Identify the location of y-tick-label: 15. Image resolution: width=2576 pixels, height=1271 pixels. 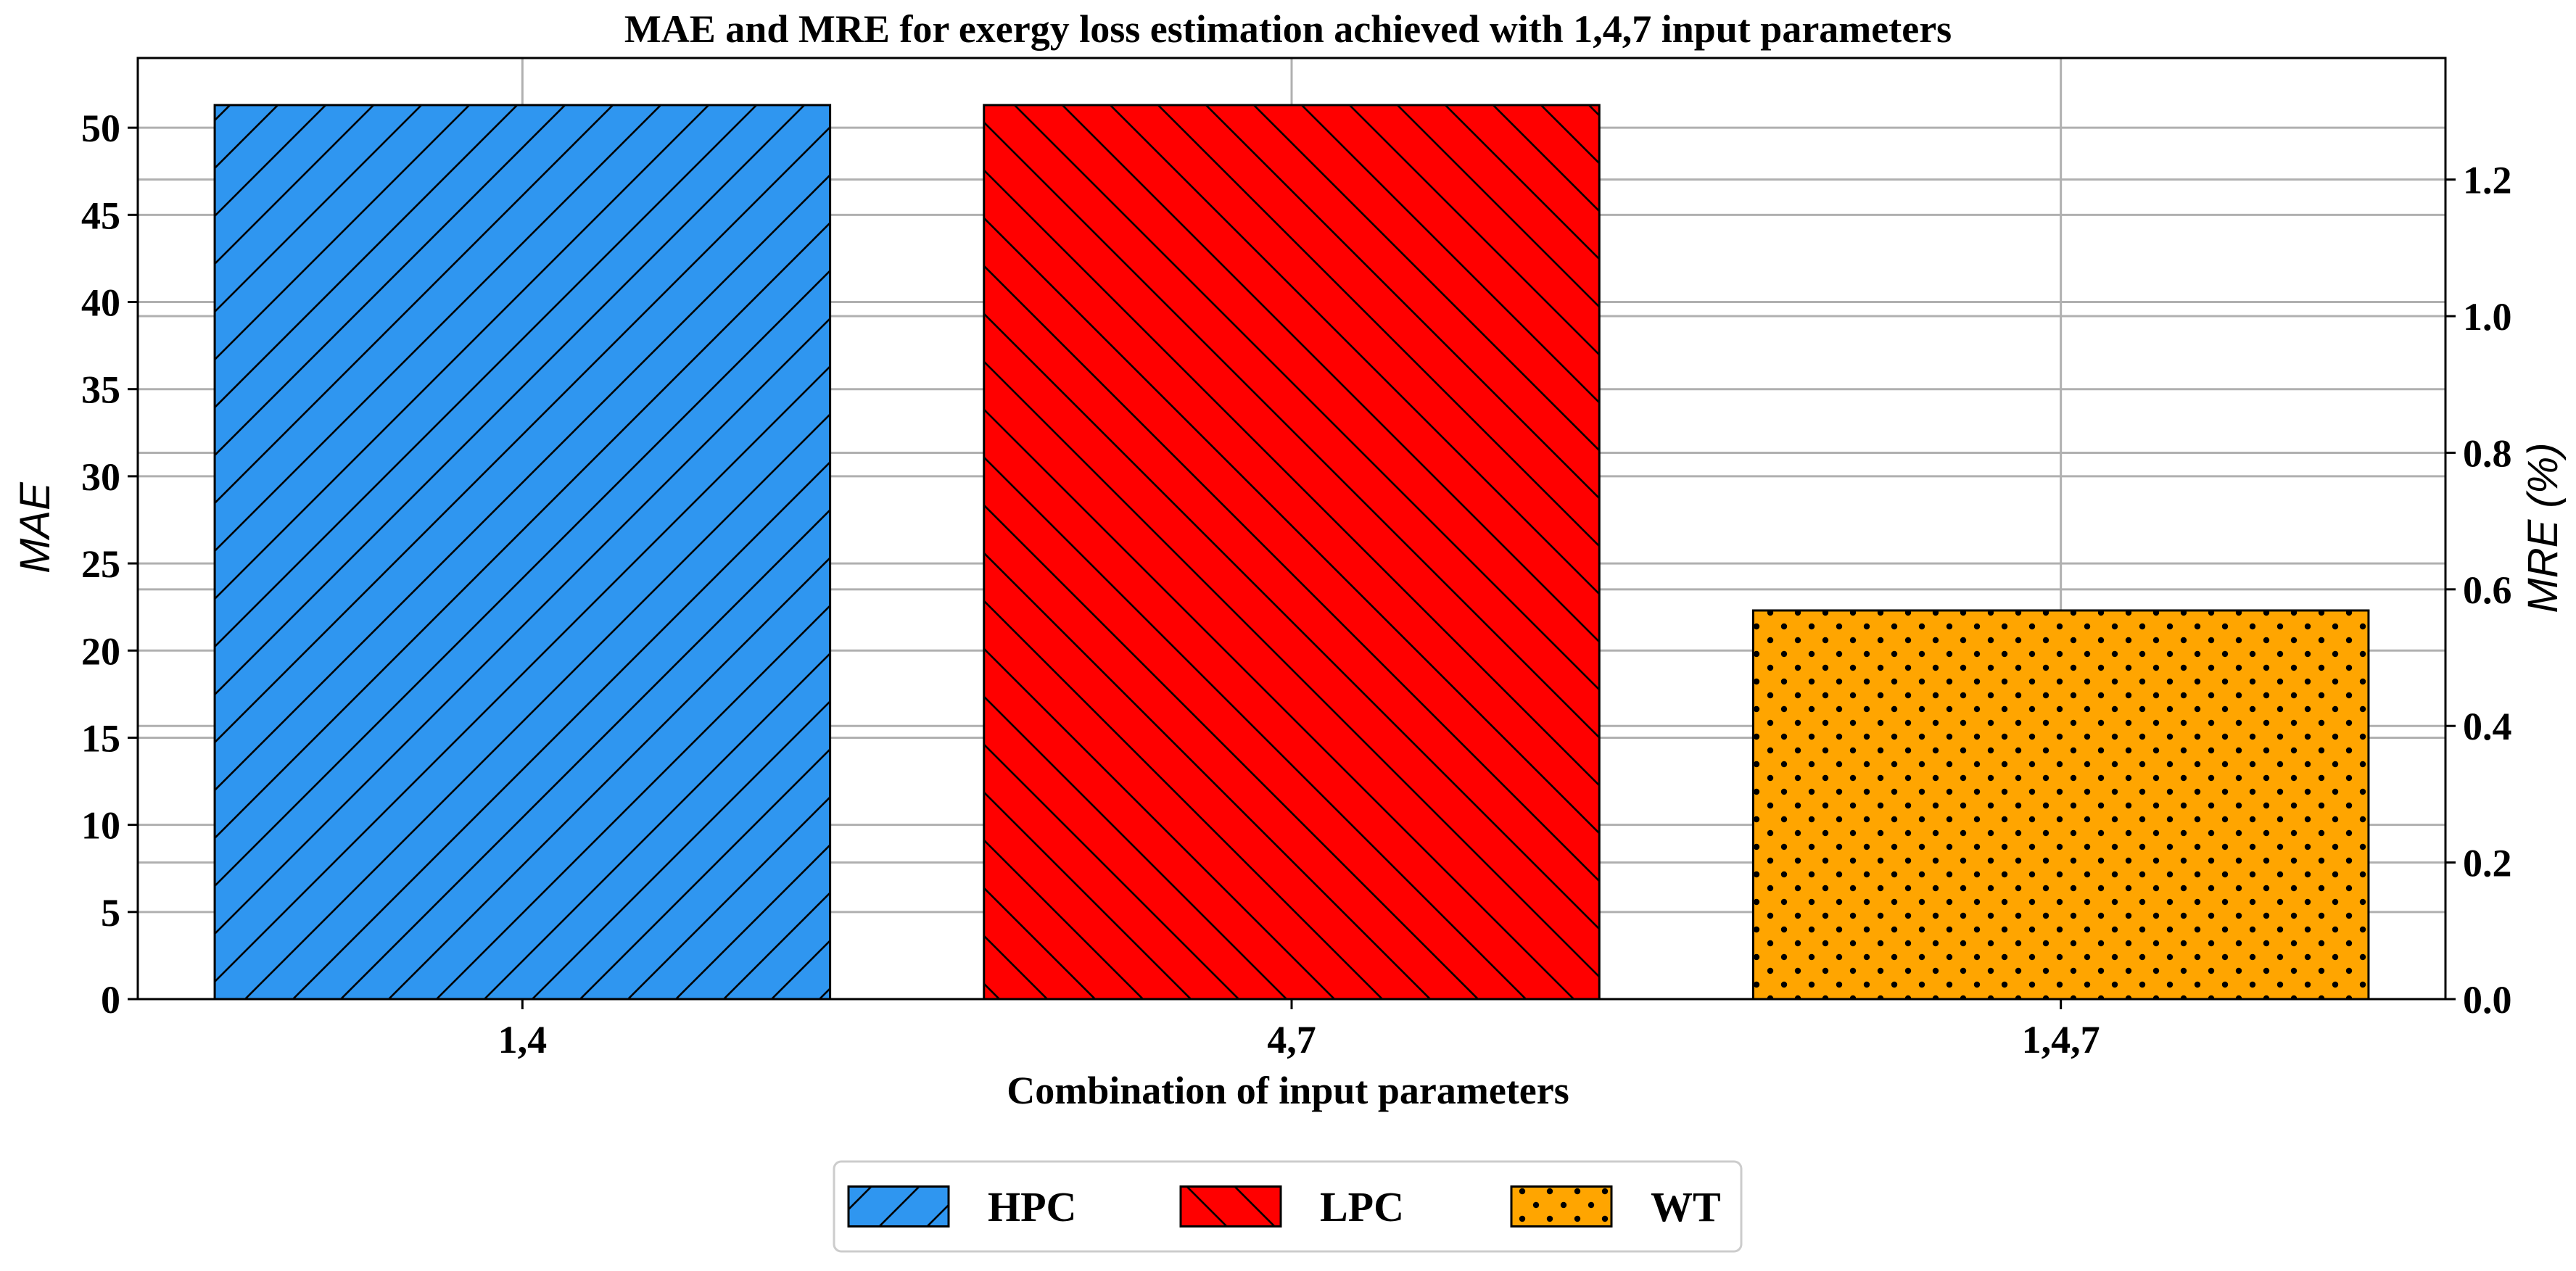
(100, 738).